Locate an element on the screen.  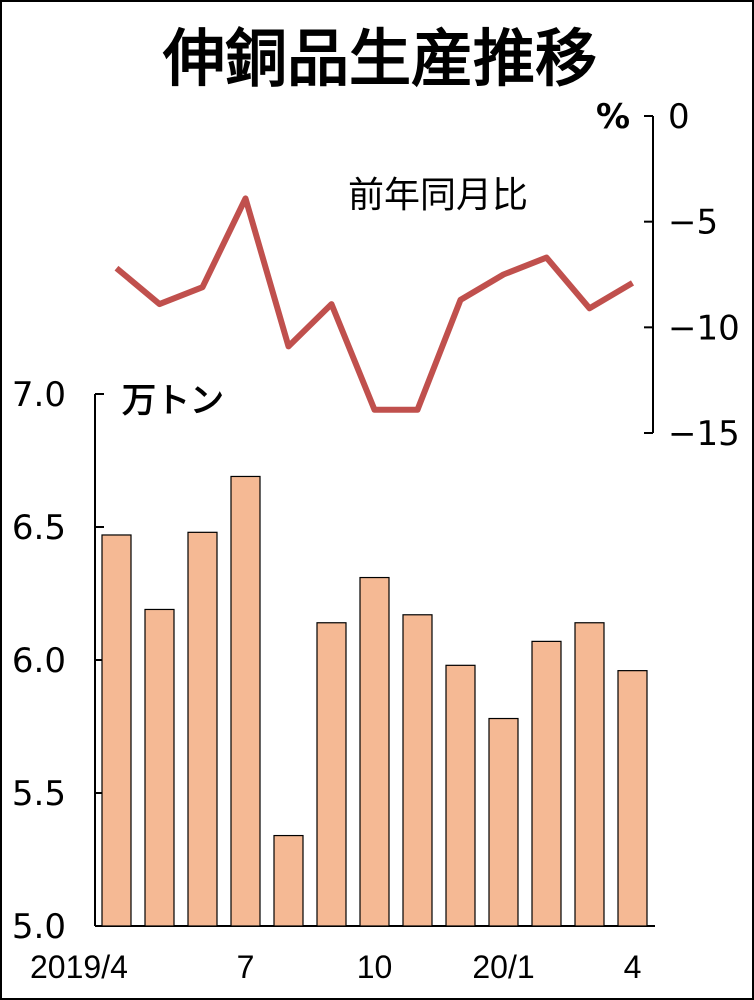
bar-x-tick-label: 20/1 is located at coordinates (503, 967).